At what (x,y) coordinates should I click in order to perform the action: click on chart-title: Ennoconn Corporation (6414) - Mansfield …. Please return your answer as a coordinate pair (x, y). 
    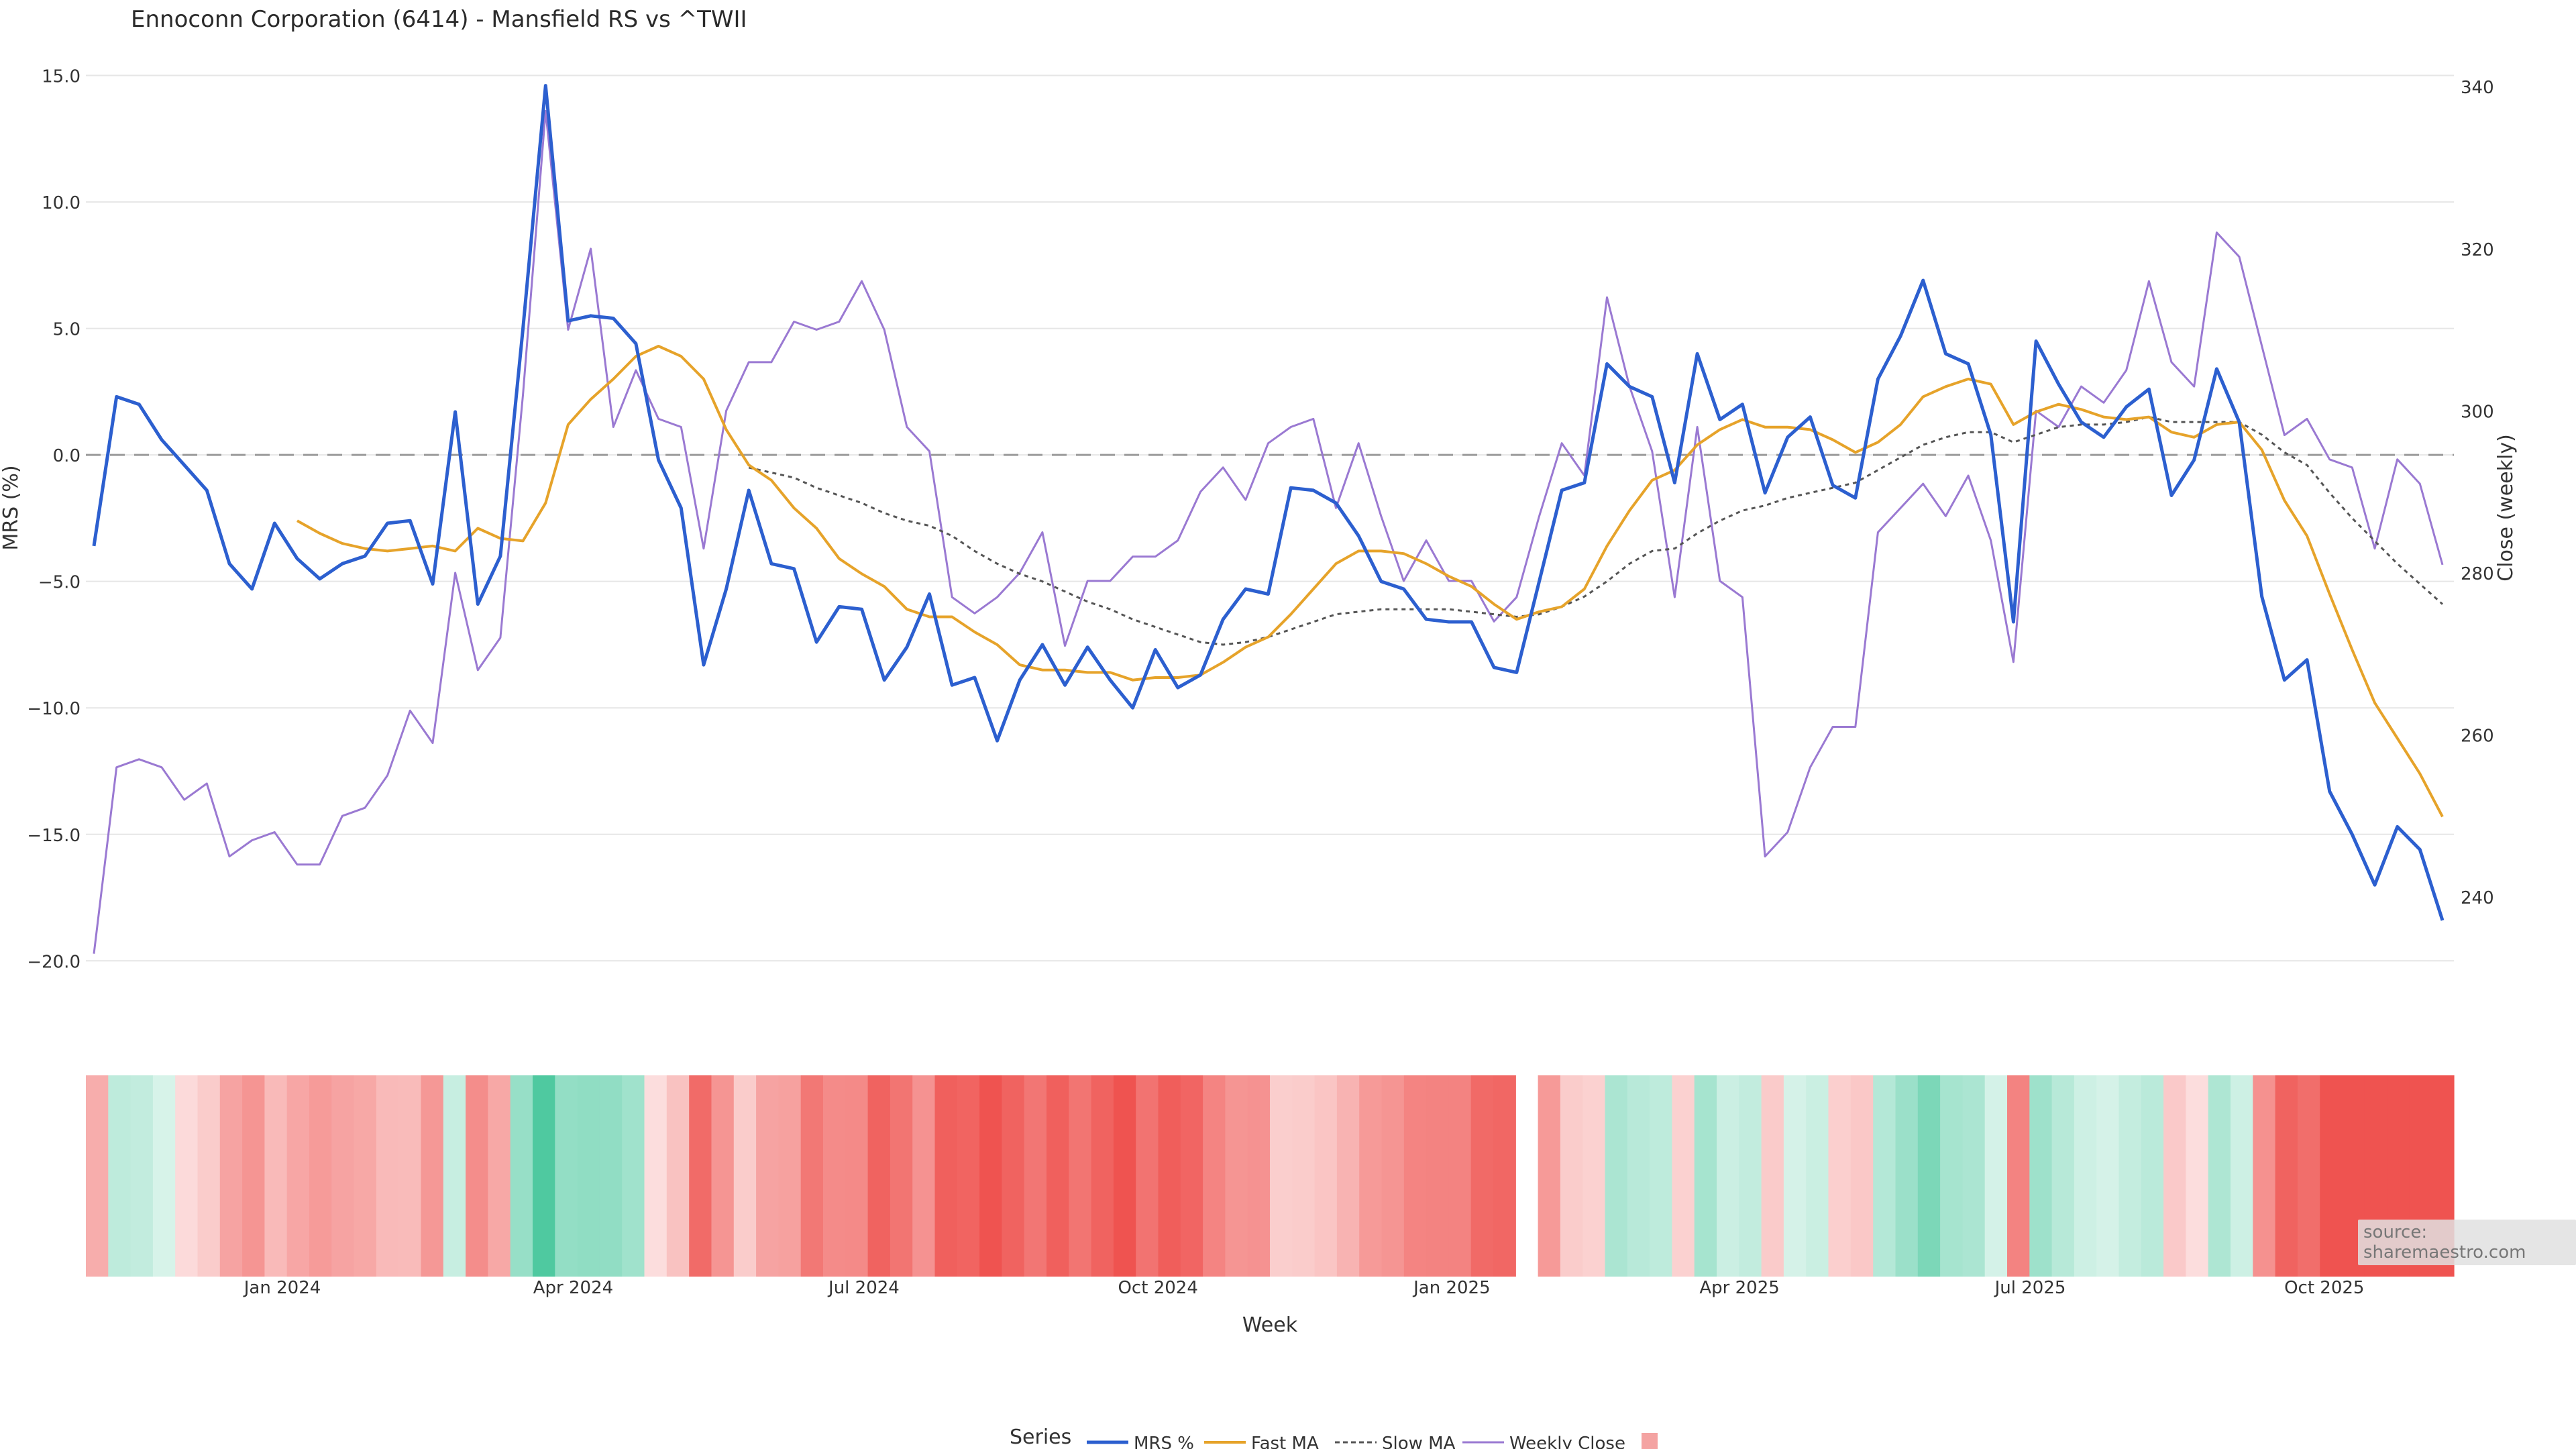
    Looking at the image, I should click on (439, 19).